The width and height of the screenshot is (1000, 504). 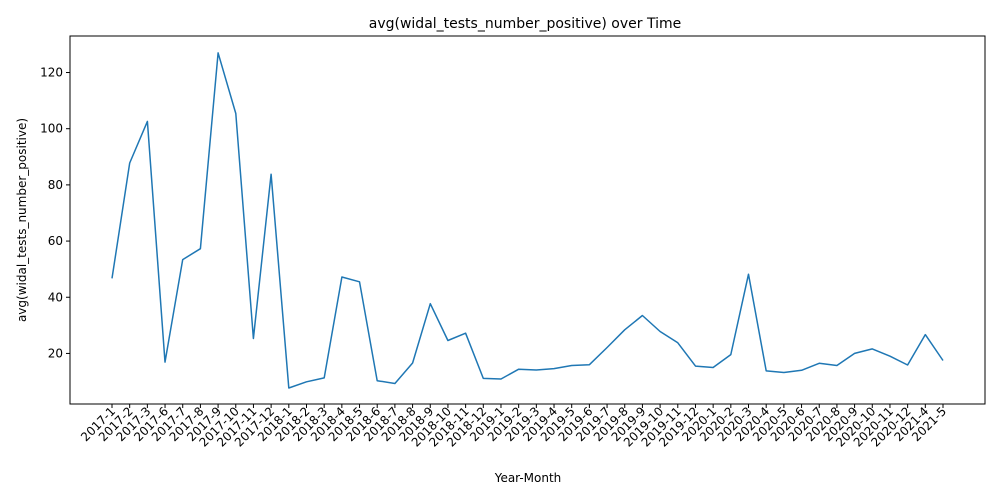 What do you see at coordinates (55, 185) in the screenshot?
I see `y-tick-label: 80` at bounding box center [55, 185].